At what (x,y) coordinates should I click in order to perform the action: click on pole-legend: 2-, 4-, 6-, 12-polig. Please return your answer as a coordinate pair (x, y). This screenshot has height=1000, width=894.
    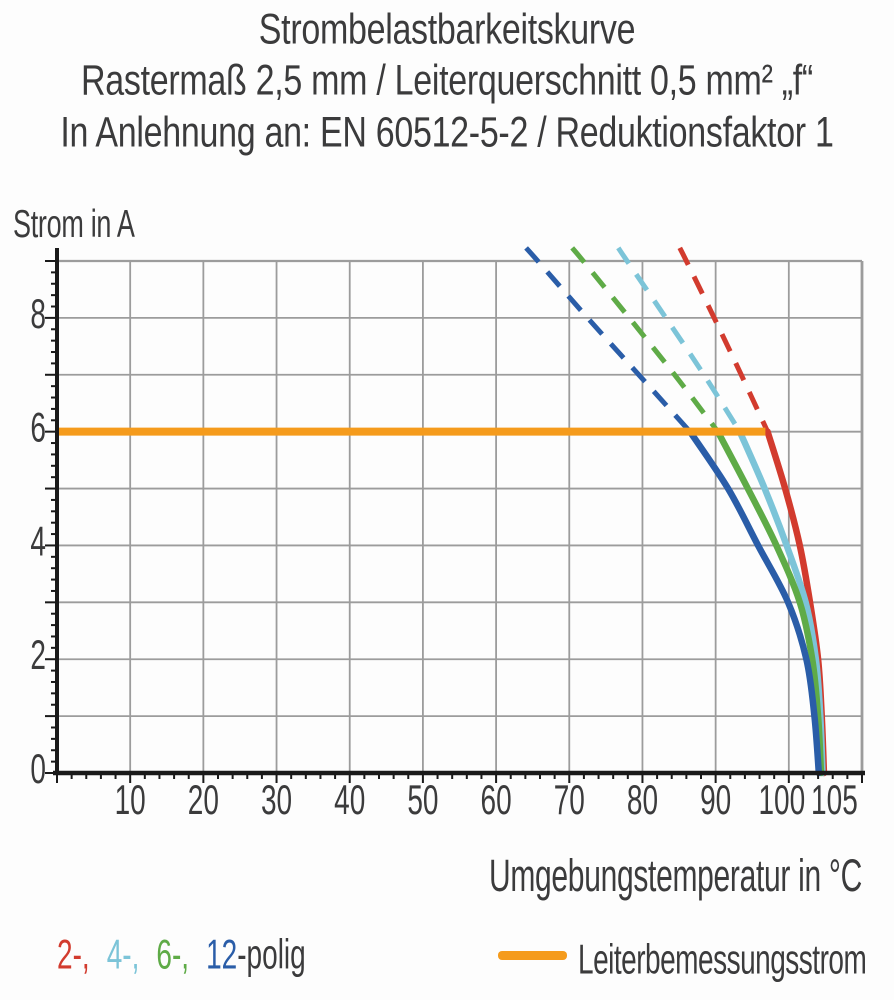
    Looking at the image, I should click on (181, 955).